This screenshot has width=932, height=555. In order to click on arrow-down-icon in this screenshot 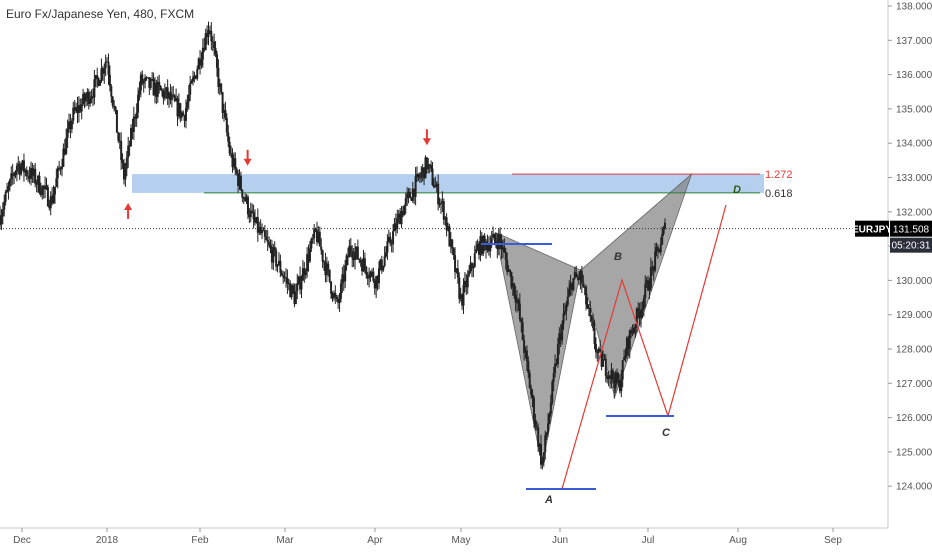, I will do `click(426, 137)`.